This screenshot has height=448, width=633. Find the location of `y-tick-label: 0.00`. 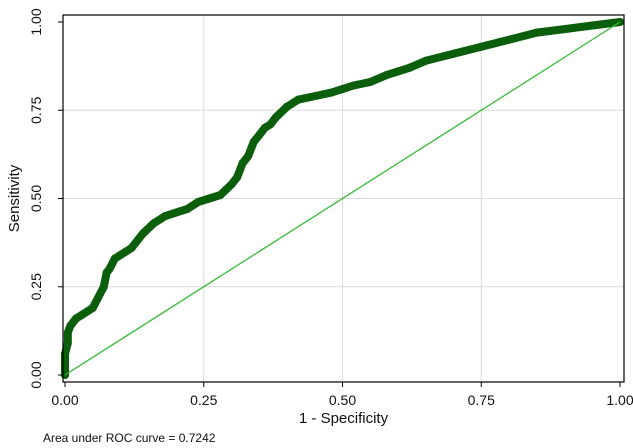

y-tick-label: 0.00 is located at coordinates (36, 374).